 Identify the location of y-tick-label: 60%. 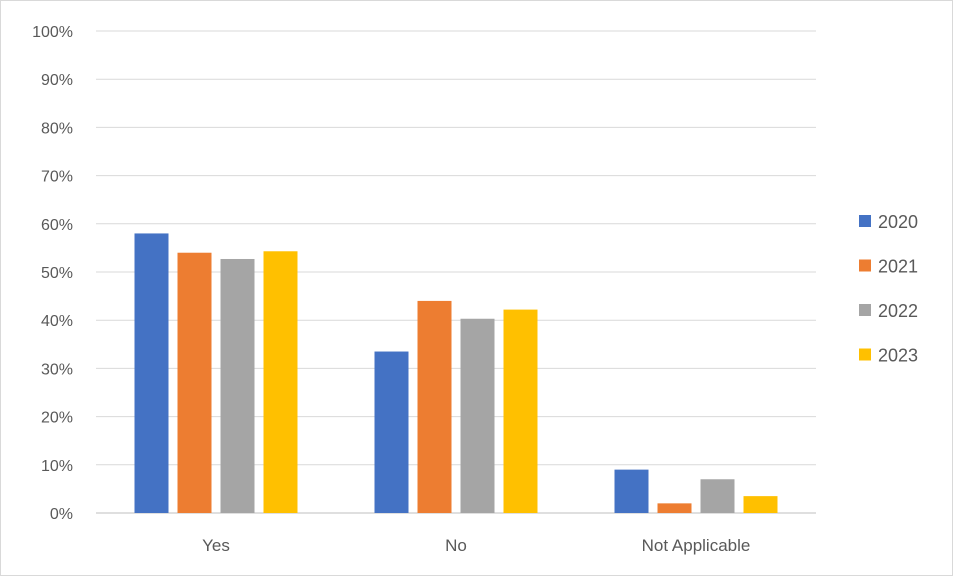
(57, 225).